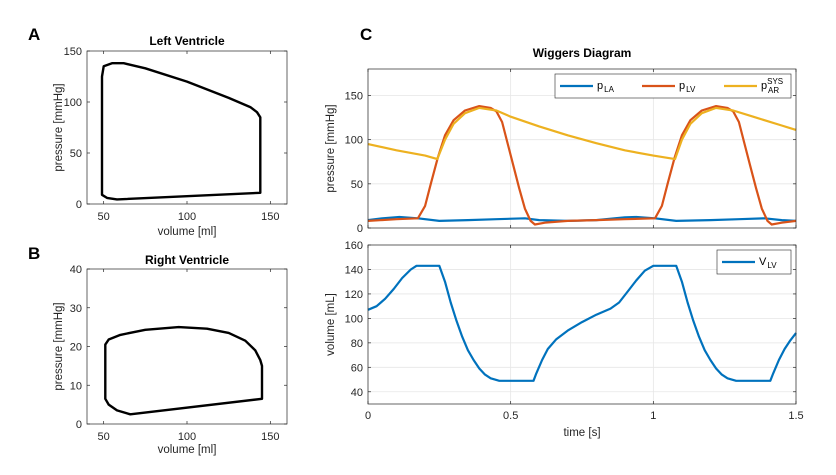  Describe the element at coordinates (763, 262) in the screenshot. I see `legend-label-base: V` at that location.